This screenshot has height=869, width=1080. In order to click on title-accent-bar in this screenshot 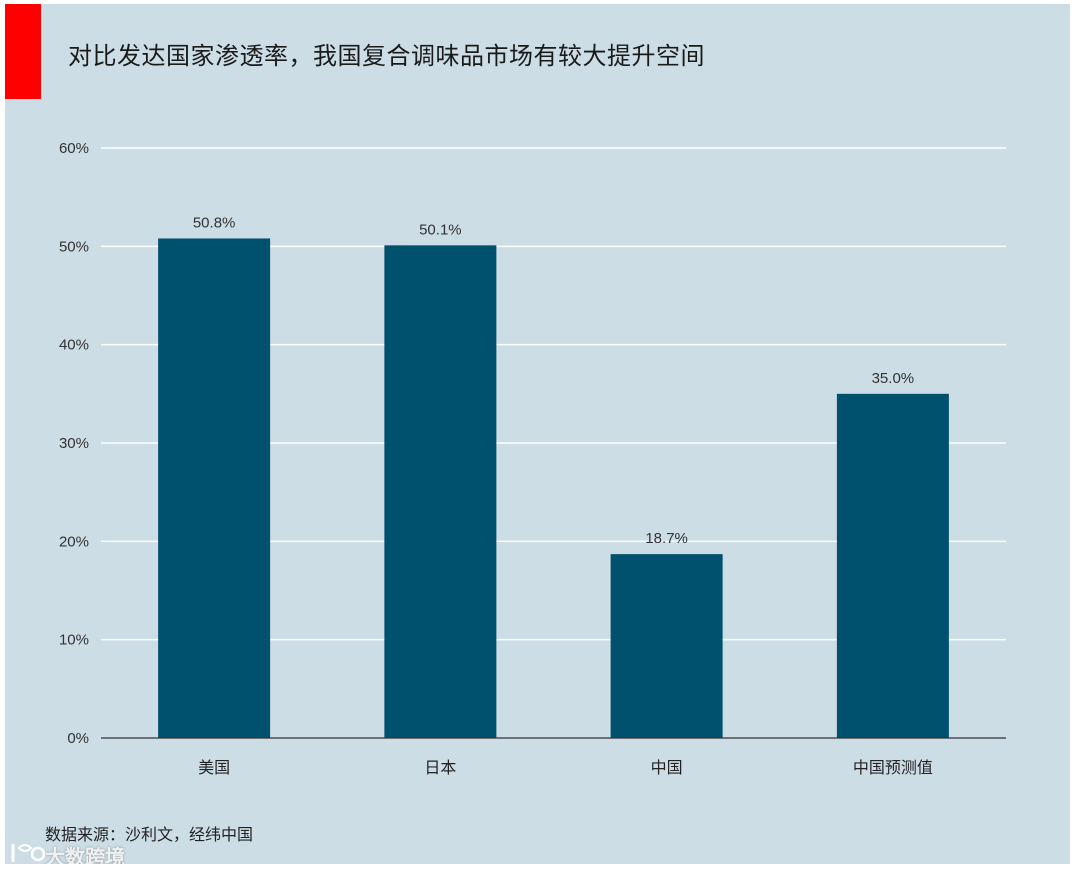, I will do `click(23, 51)`.